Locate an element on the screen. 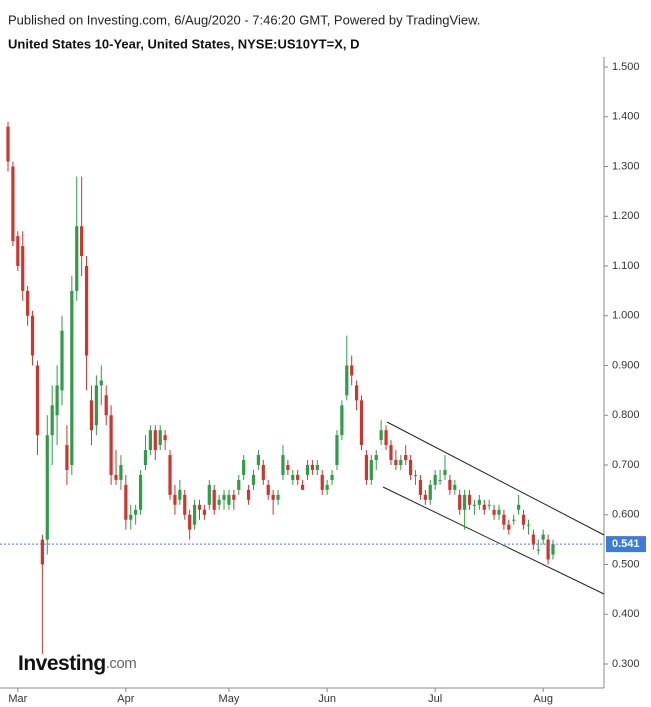  y-tick-label: 0.500 is located at coordinates (626, 564).